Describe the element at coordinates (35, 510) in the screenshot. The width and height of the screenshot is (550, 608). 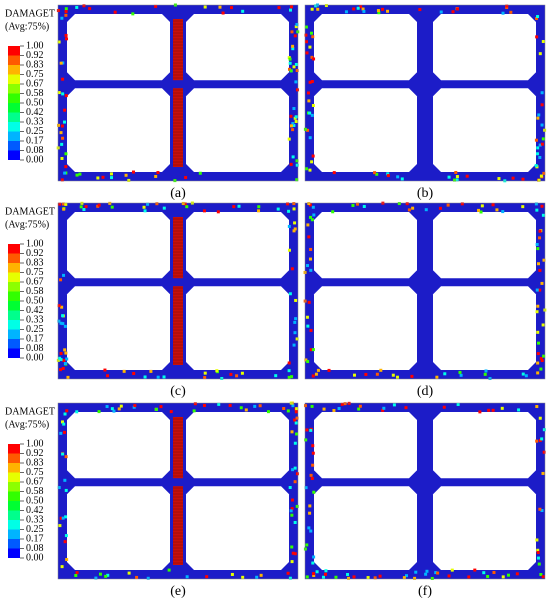
I see `legend-tick-label: 0.42` at that location.